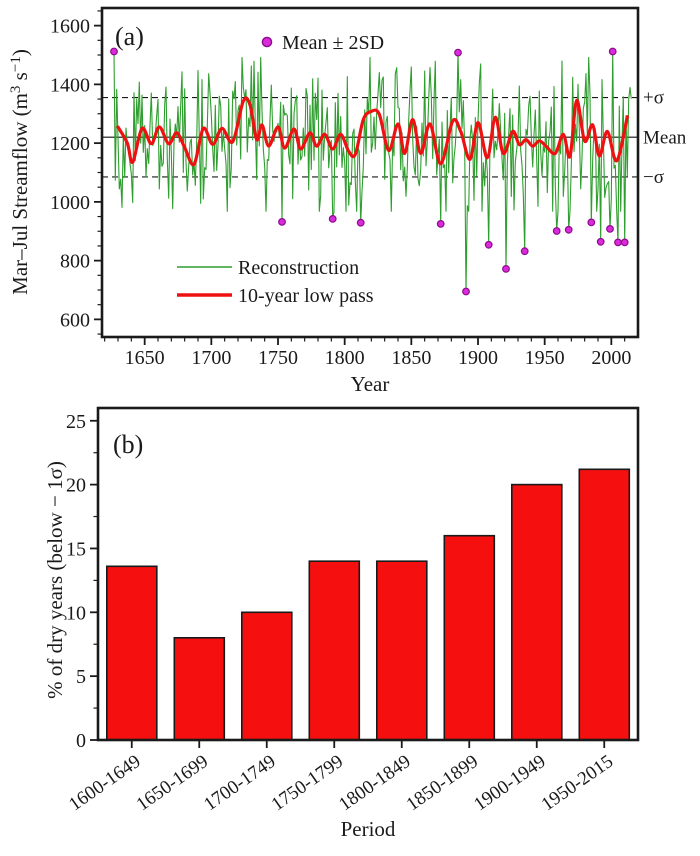 Image resolution: width=700 pixels, height=856 pixels. What do you see at coordinates (239, 783) in the screenshot?
I see `x-tick-label: 1700-1749` at bounding box center [239, 783].